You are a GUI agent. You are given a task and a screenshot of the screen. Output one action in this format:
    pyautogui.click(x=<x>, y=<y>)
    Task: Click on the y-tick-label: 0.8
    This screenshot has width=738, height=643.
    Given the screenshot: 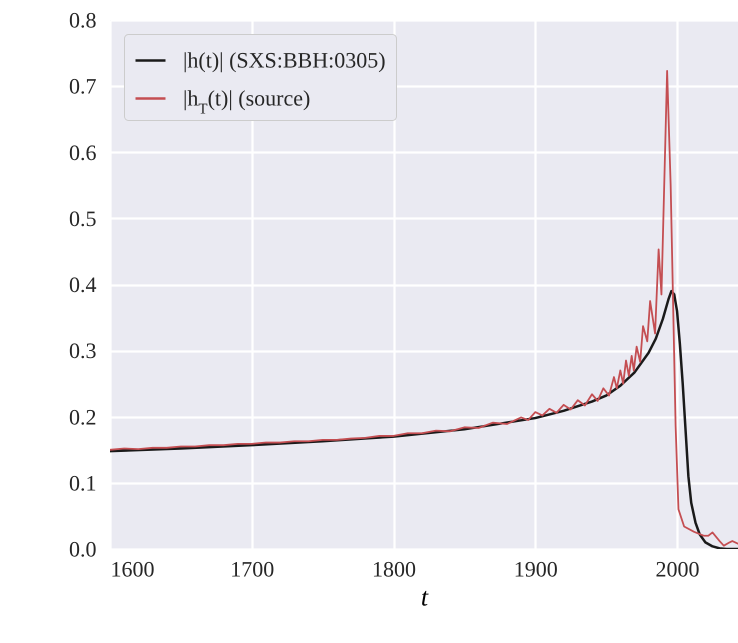 What is the action you would take?
    pyautogui.click(x=82, y=20)
    